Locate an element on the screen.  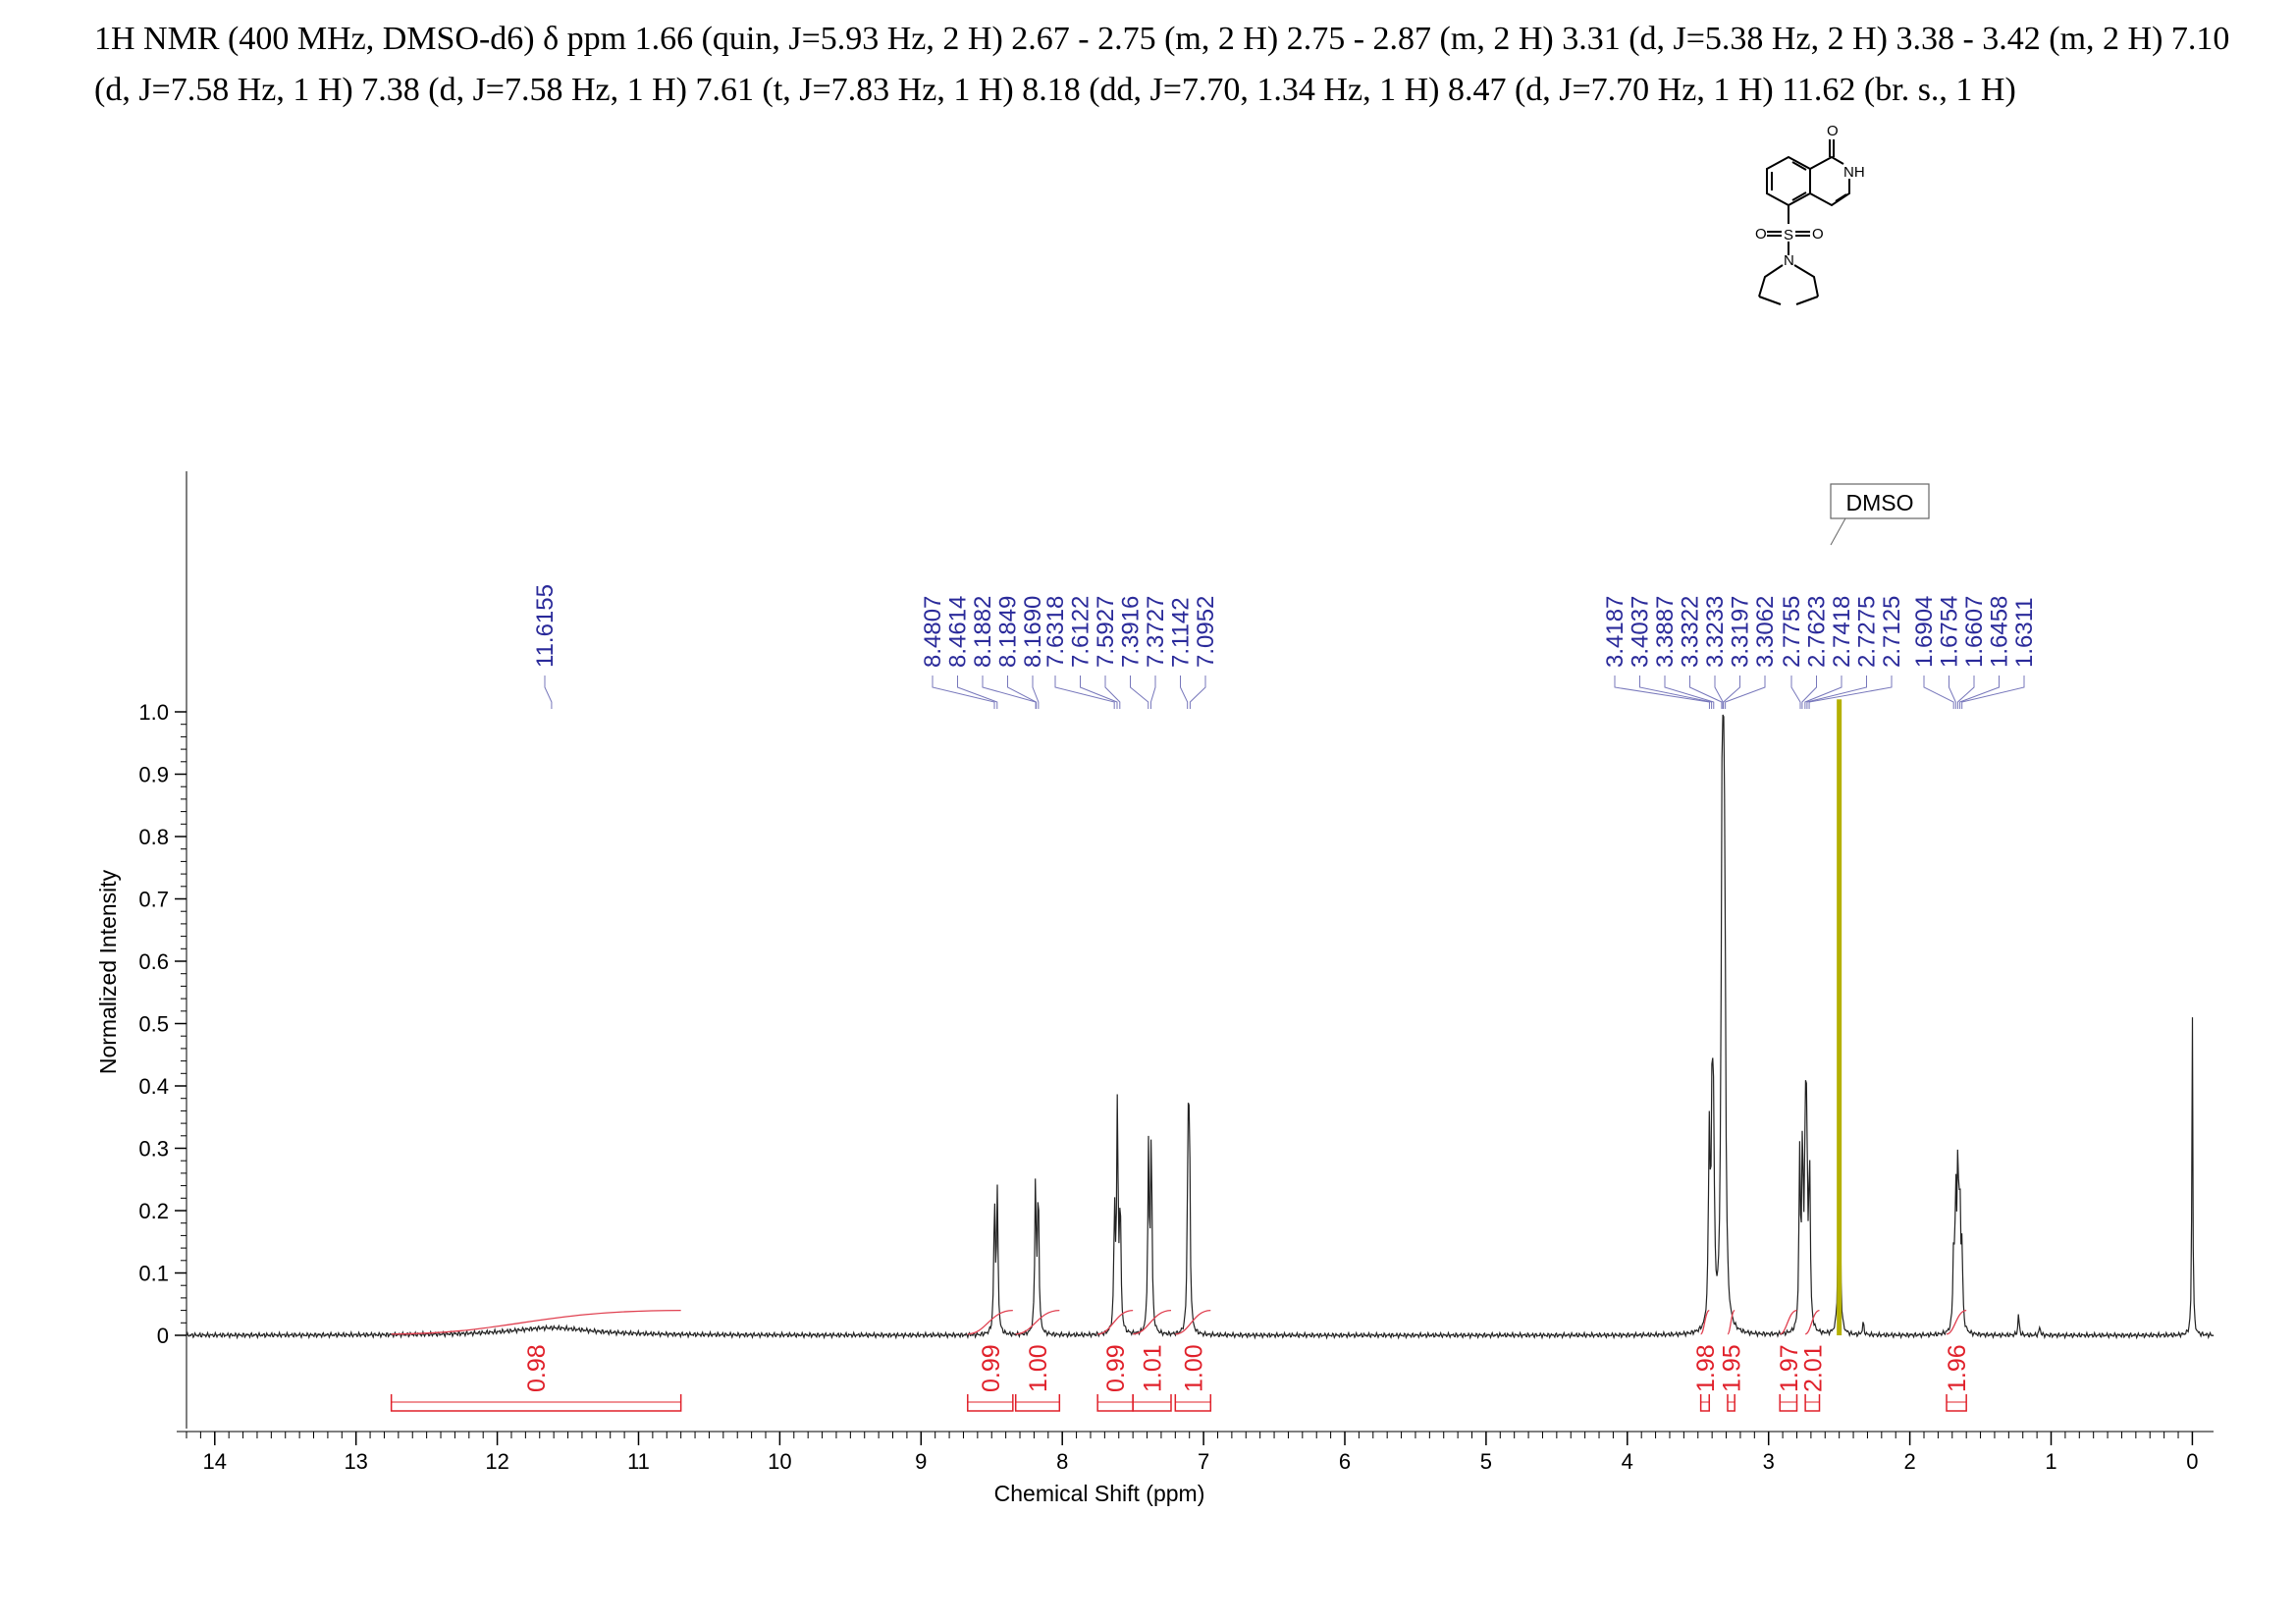
integral-value-label: 1.01 is located at coordinates (1153, 1368).